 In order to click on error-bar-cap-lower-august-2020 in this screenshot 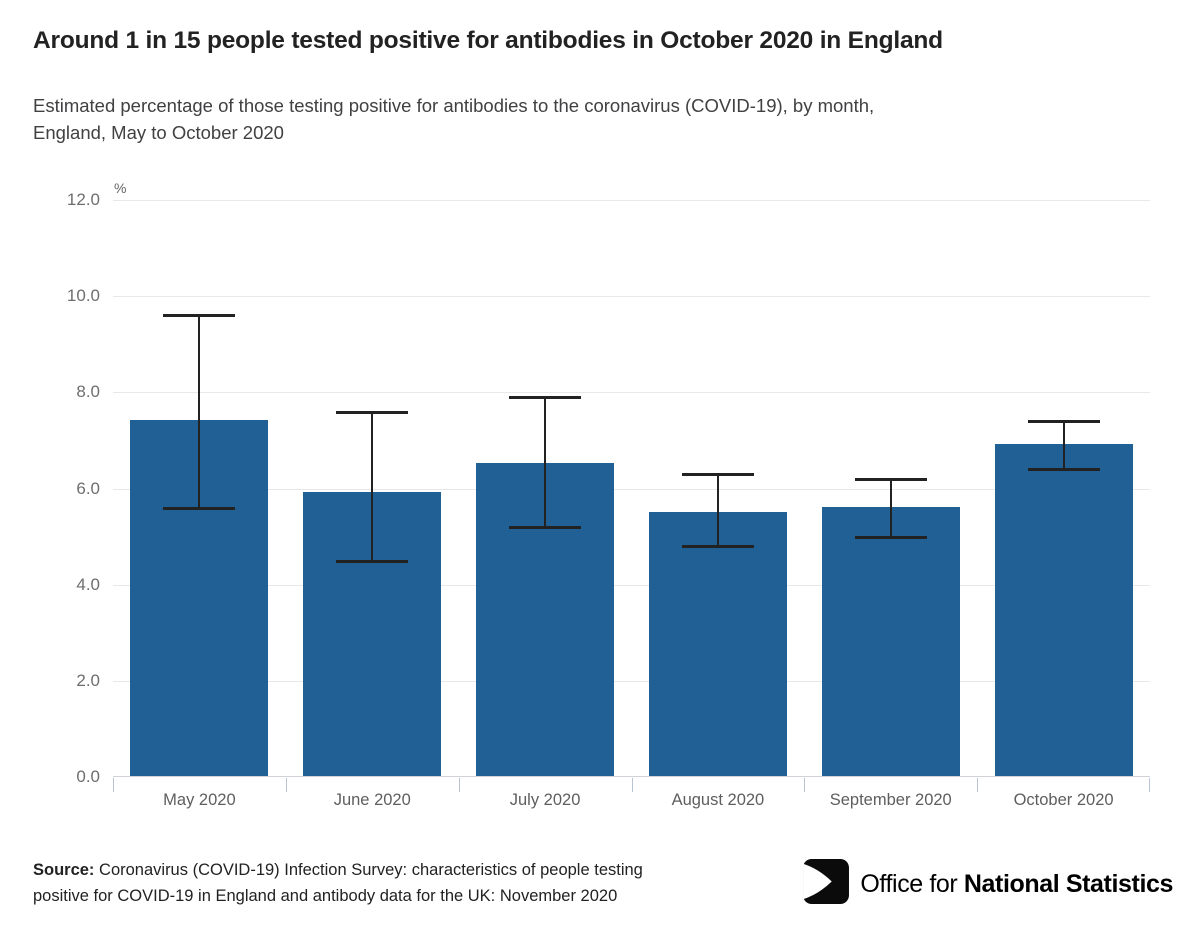, I will do `click(717, 547)`.